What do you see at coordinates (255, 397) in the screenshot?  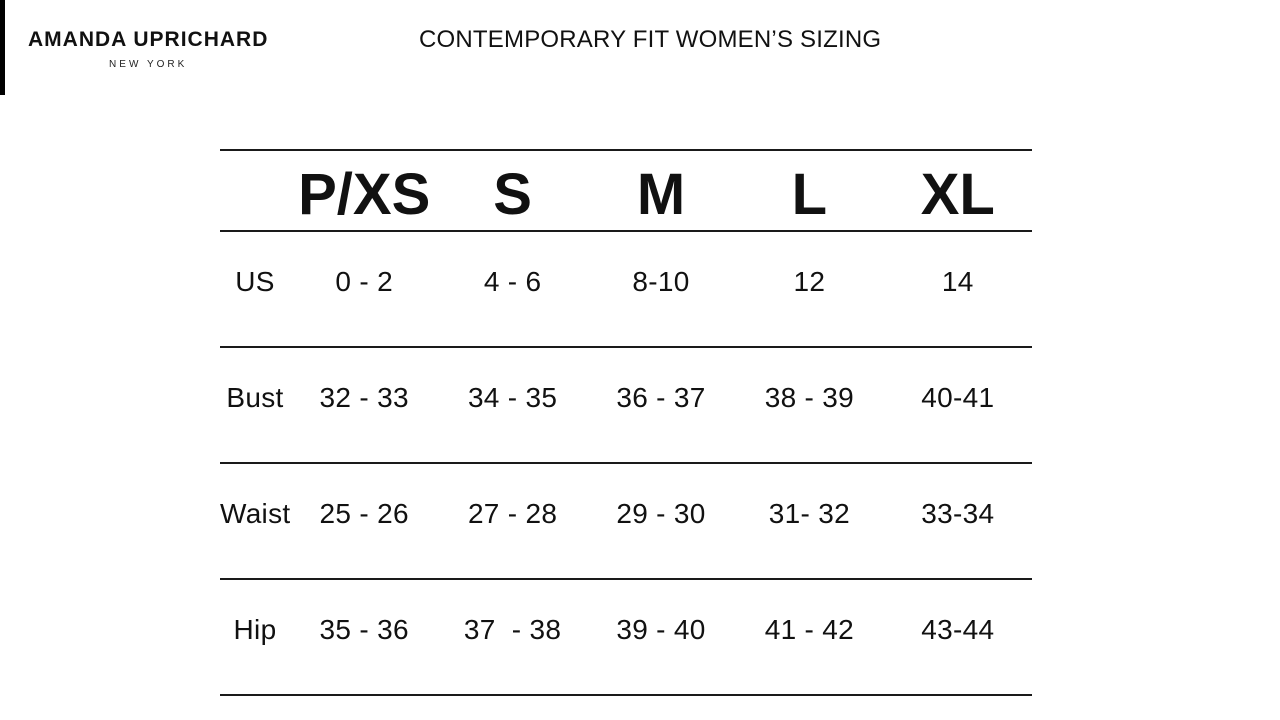 I see `row-label-bust: Bust` at bounding box center [255, 397].